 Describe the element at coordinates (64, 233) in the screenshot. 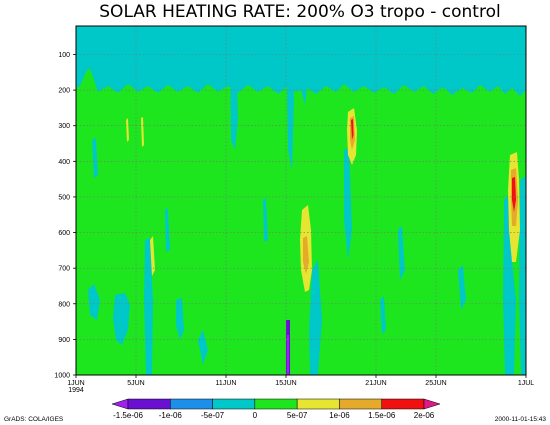

I see `y-tick-label: 600` at that location.